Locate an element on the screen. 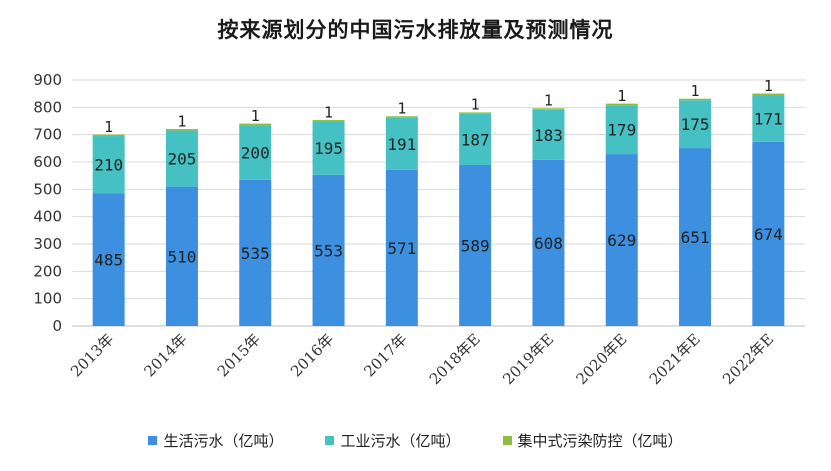  data-label-industrial: 191 is located at coordinates (401, 144).